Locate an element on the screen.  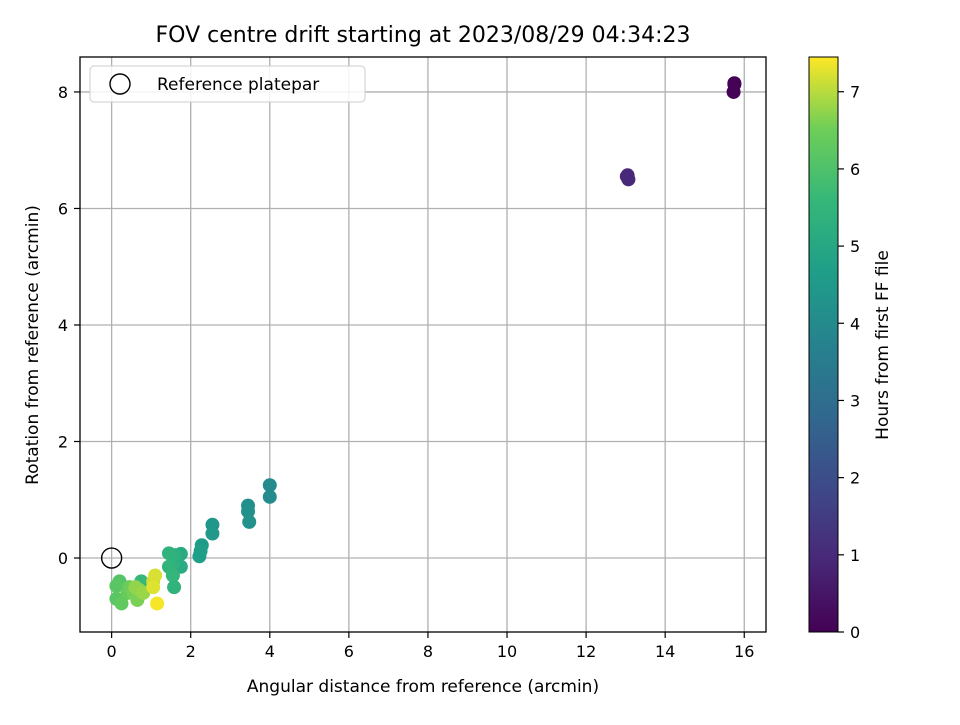
x-tick-label: 6 is located at coordinates (349, 651).